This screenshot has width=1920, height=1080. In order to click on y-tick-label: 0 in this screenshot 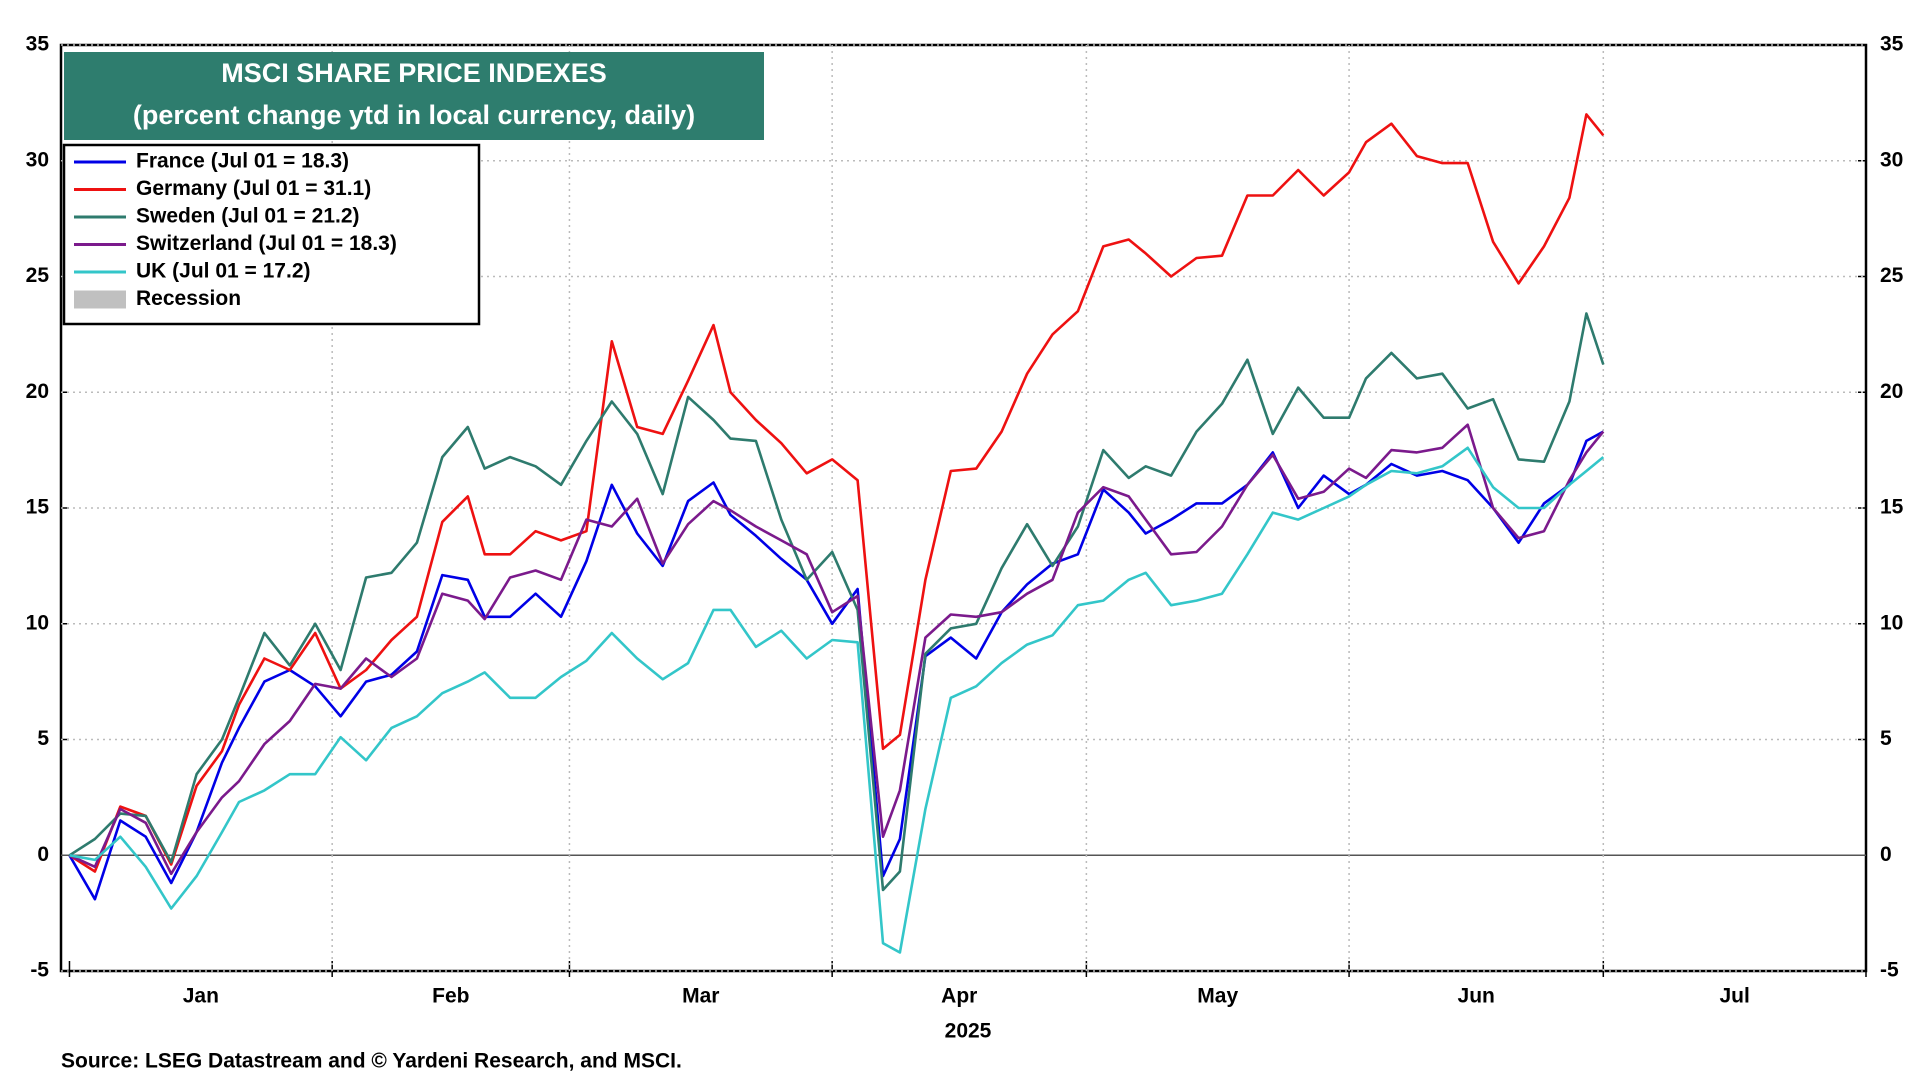, I will do `click(43, 854)`.